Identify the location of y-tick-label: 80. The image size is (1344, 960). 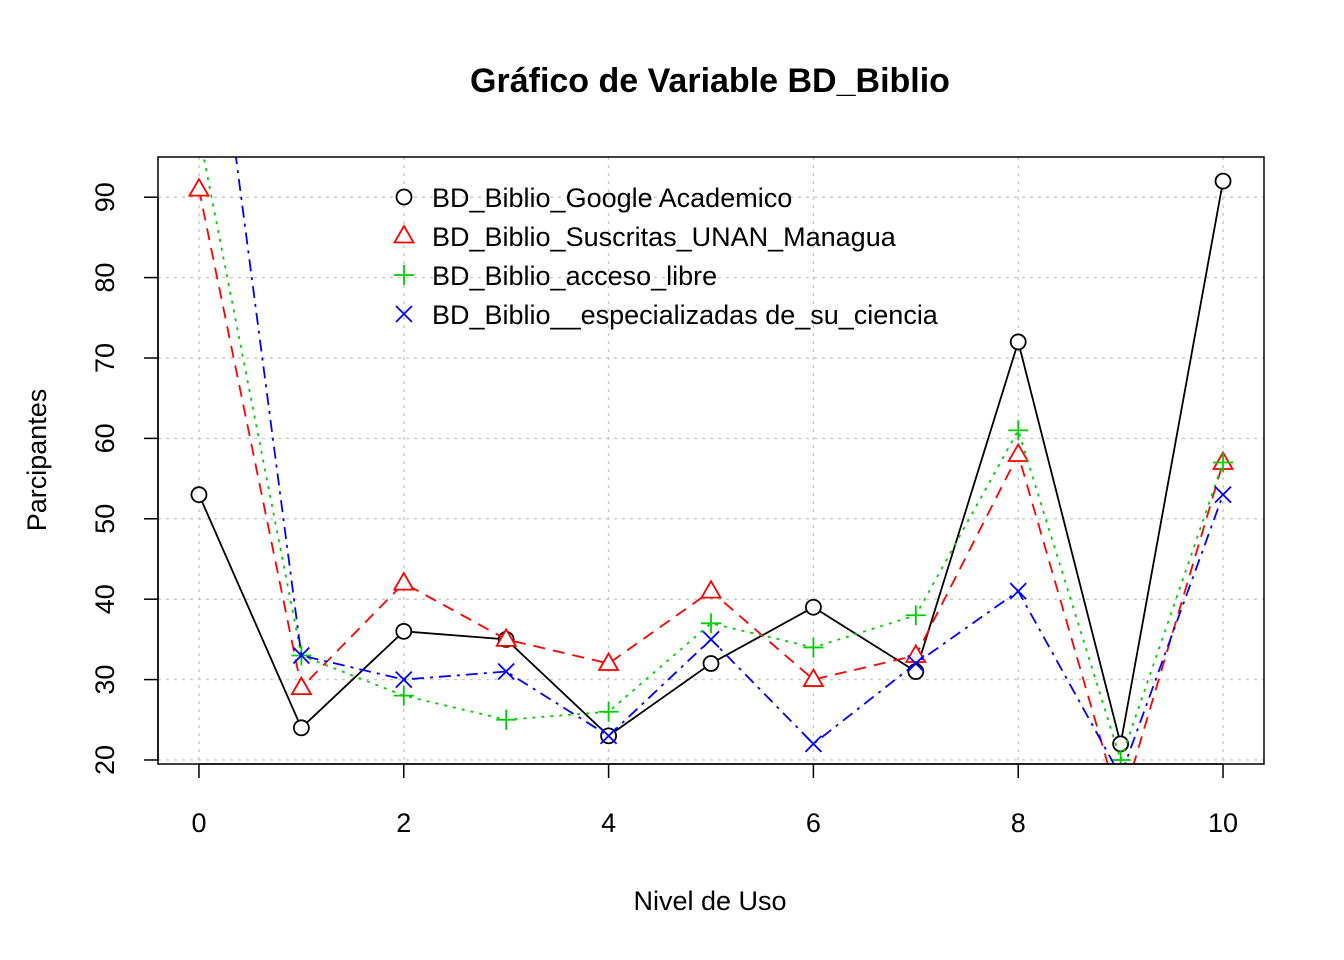
(105, 278).